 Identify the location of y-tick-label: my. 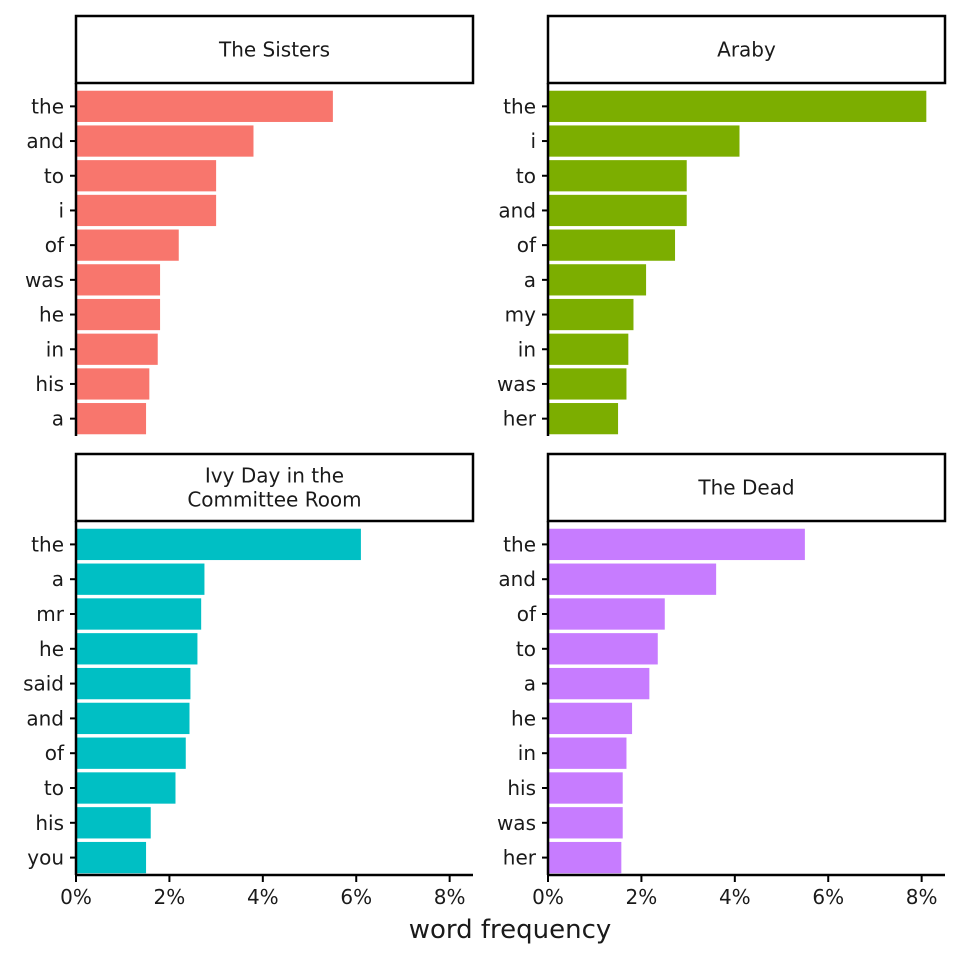
(520, 315).